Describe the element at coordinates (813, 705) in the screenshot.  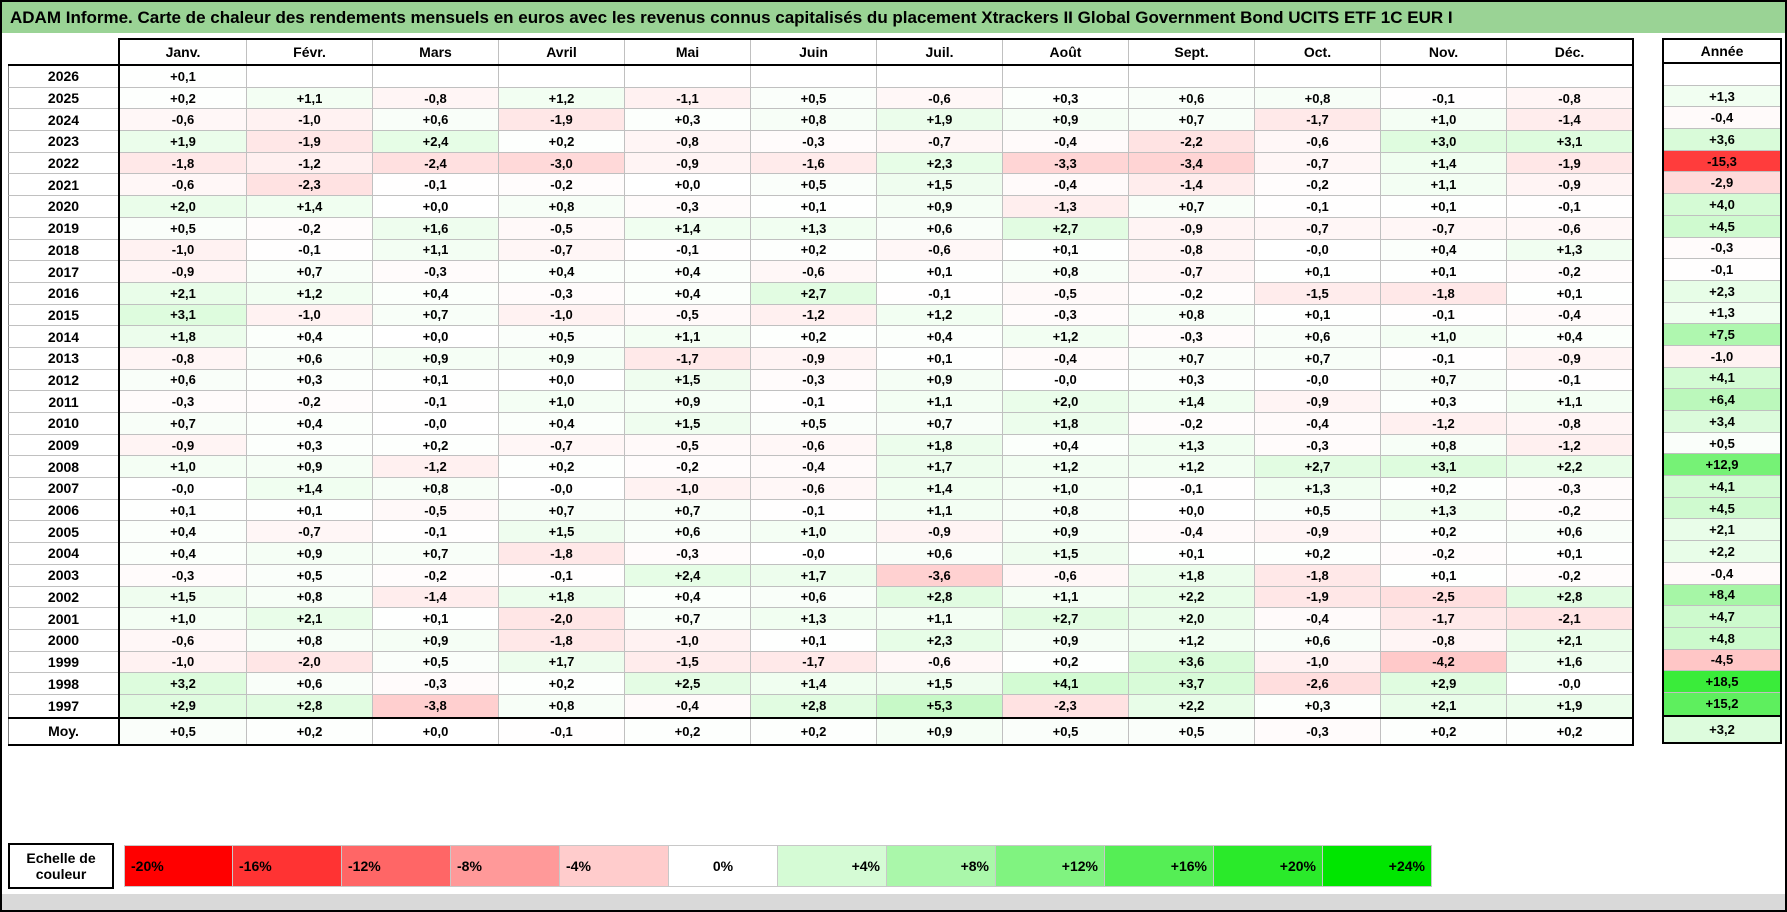
I see `heatmap-cell: +2,8` at that location.